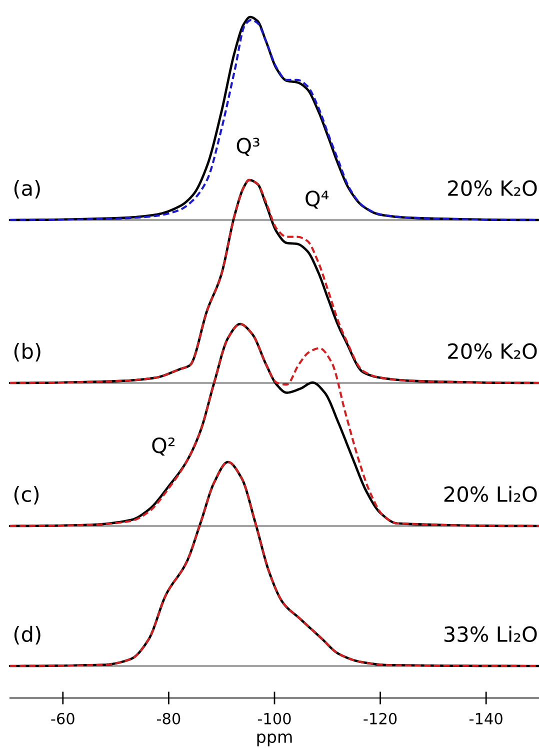 Image resolution: width=539 pixels, height=750 pixels. I want to click on annotation: 20% Li₂O, so click(490, 494).